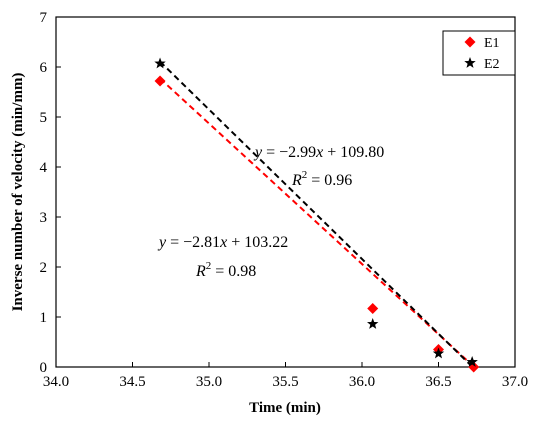 The height and width of the screenshot is (423, 550). I want to click on r2-value: = 0.96, so click(329, 180).